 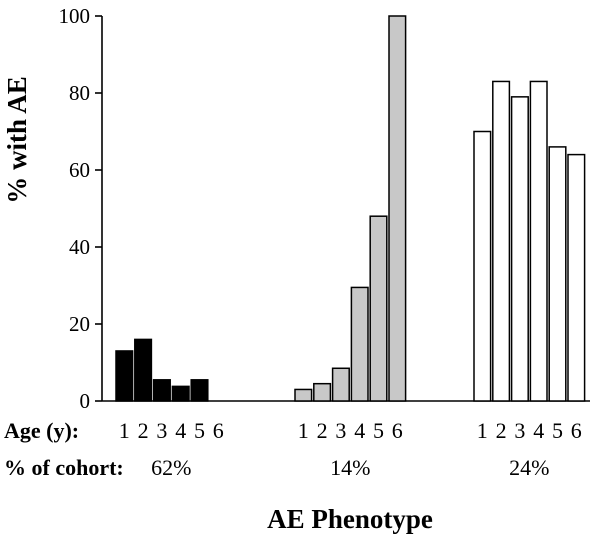 I want to click on x-labels: 1 2 3 4 5 662%1 2 3 4 5 614%1 2 3 4 5 624%, so click(x=350, y=449).